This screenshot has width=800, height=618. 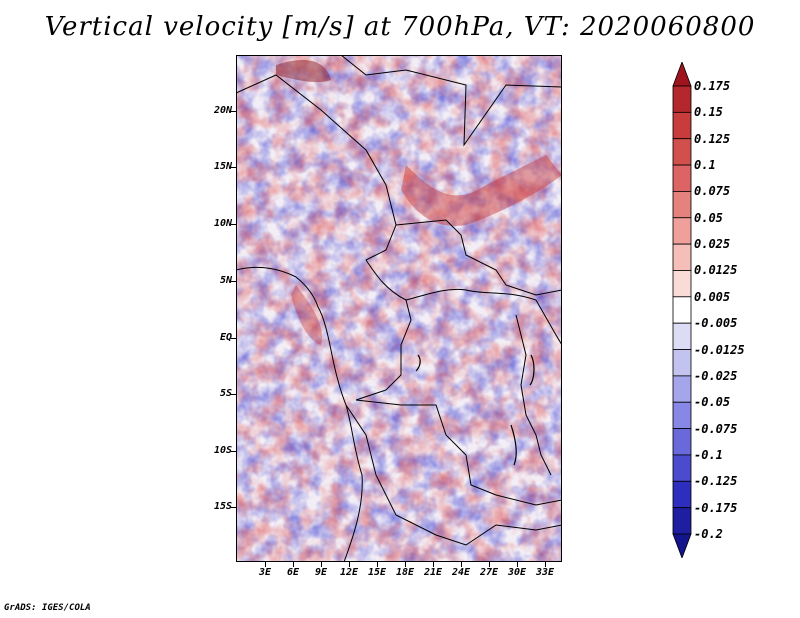 I want to click on lon-tick-label: 27E, so click(x=489, y=572).